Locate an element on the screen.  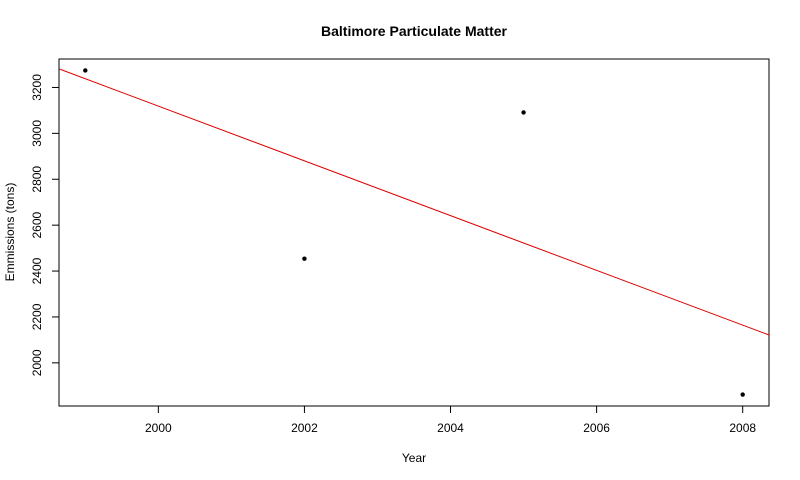
x-tick-label: 2004 is located at coordinates (450, 428).